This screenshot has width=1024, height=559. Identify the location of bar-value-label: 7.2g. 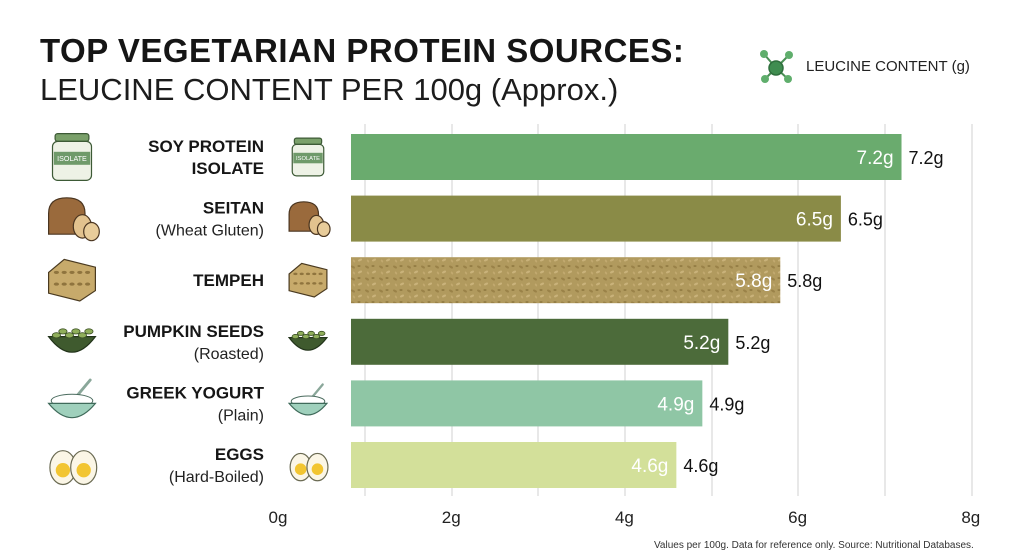
(875, 158).